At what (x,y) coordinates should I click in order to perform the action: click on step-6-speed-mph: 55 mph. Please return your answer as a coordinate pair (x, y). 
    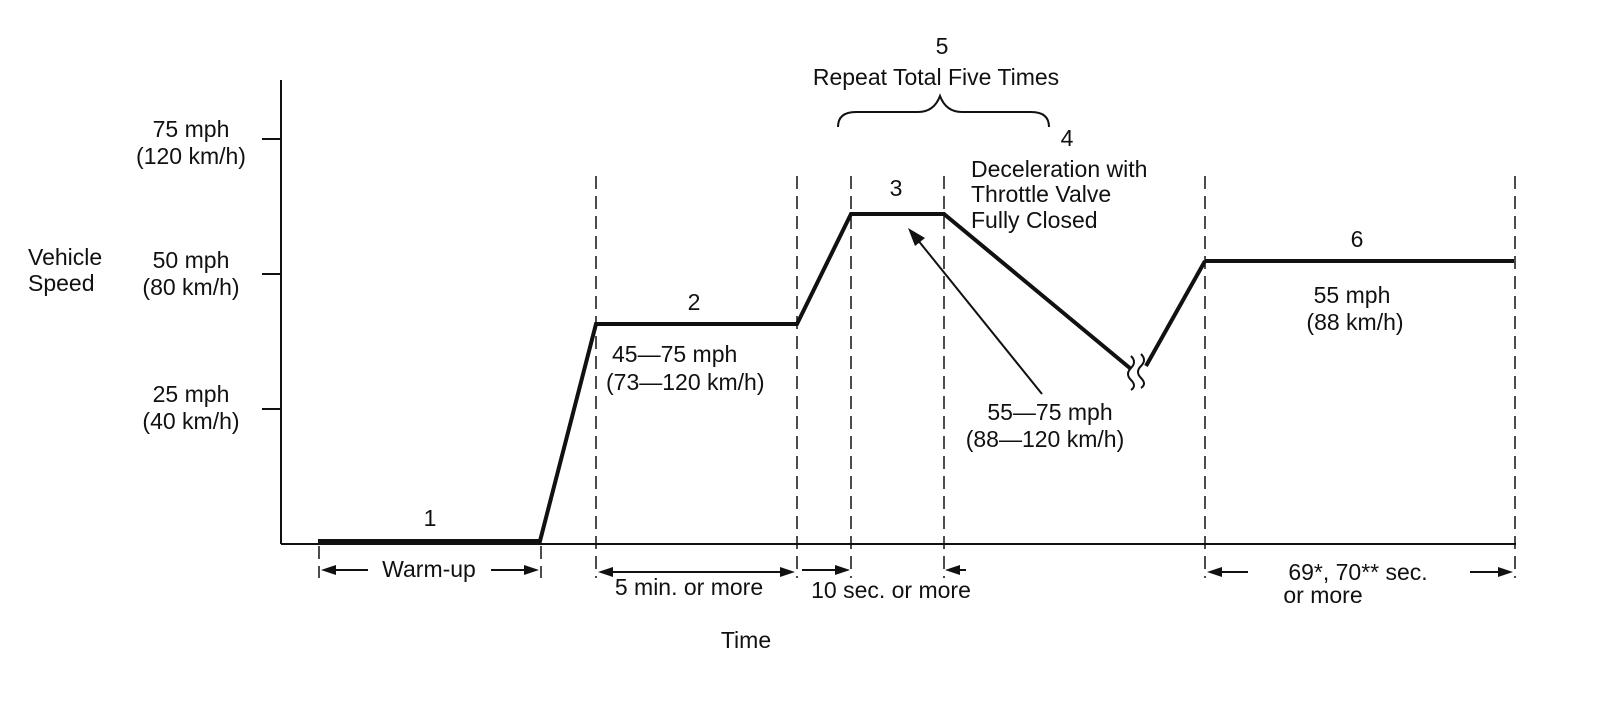
    Looking at the image, I should click on (1352, 295).